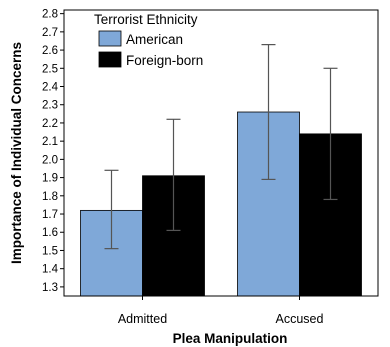 This screenshot has width=390, height=347. What do you see at coordinates (50, 69) in the screenshot?
I see `y-tick-label: 2.5` at bounding box center [50, 69].